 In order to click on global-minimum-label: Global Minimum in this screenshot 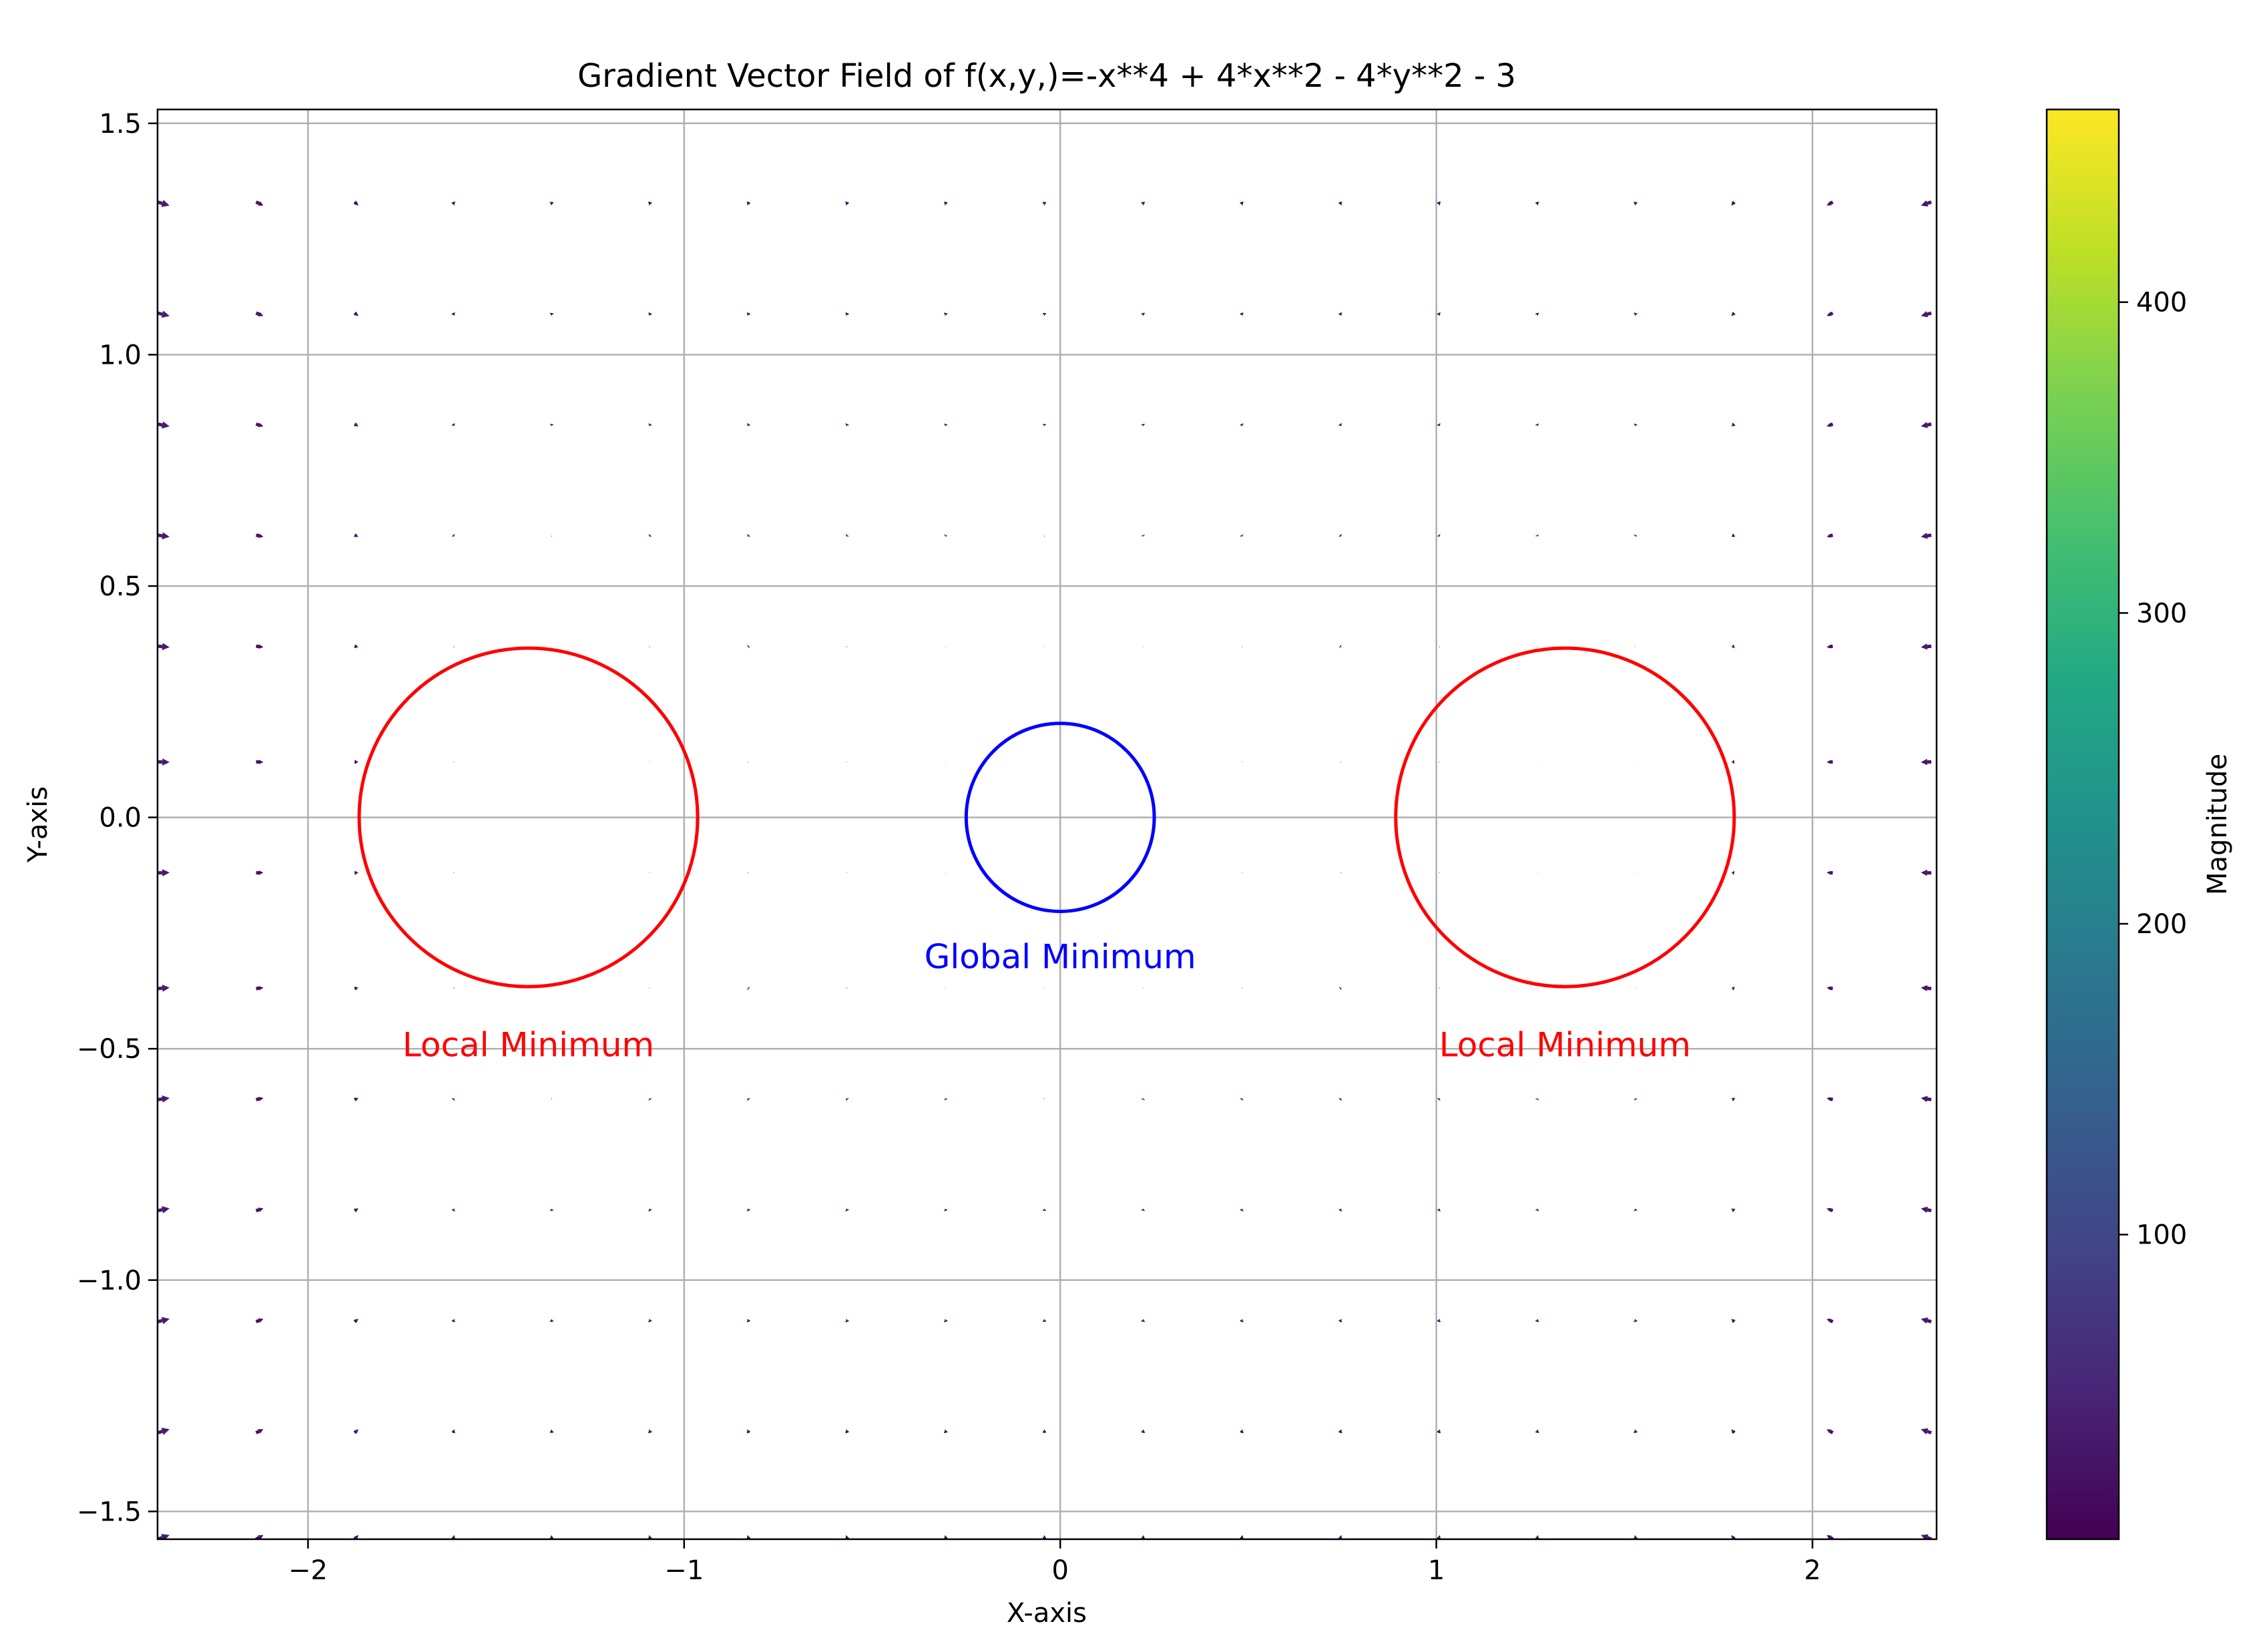, I will do `click(1060, 957)`.